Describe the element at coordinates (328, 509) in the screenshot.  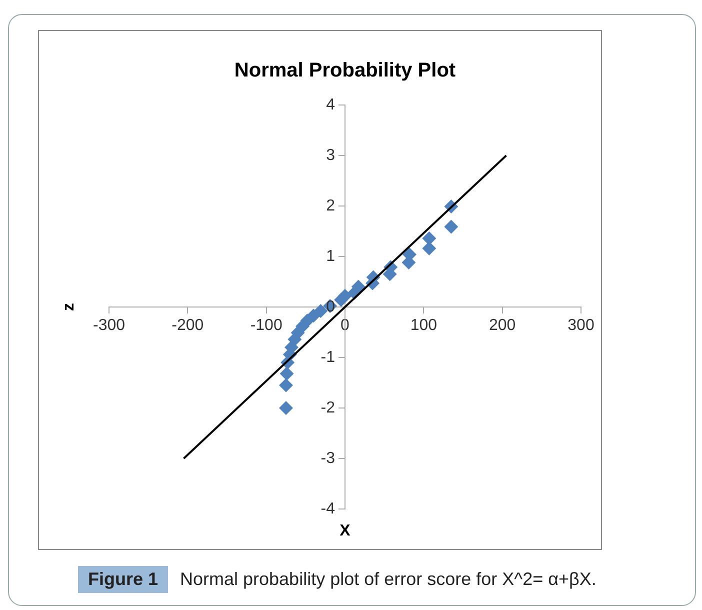
I see `y-tick-label: -4` at that location.